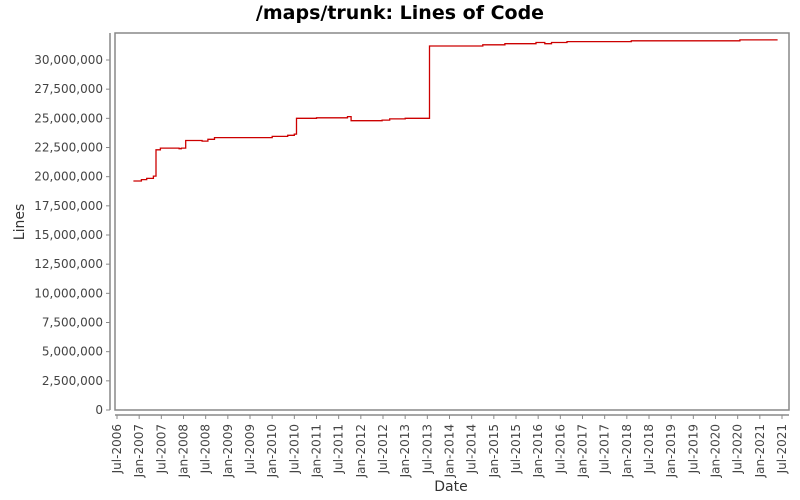 This screenshot has height=500, width=800. What do you see at coordinates (20, 222) in the screenshot?
I see `y-axis-label: Lines` at bounding box center [20, 222].